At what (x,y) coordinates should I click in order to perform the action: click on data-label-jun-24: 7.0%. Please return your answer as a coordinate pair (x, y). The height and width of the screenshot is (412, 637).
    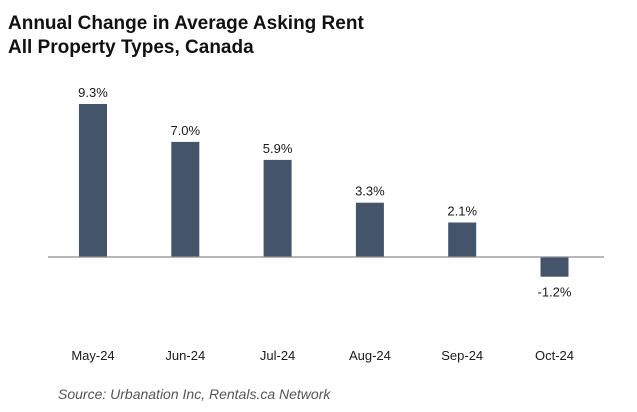
    Looking at the image, I should click on (185, 130).